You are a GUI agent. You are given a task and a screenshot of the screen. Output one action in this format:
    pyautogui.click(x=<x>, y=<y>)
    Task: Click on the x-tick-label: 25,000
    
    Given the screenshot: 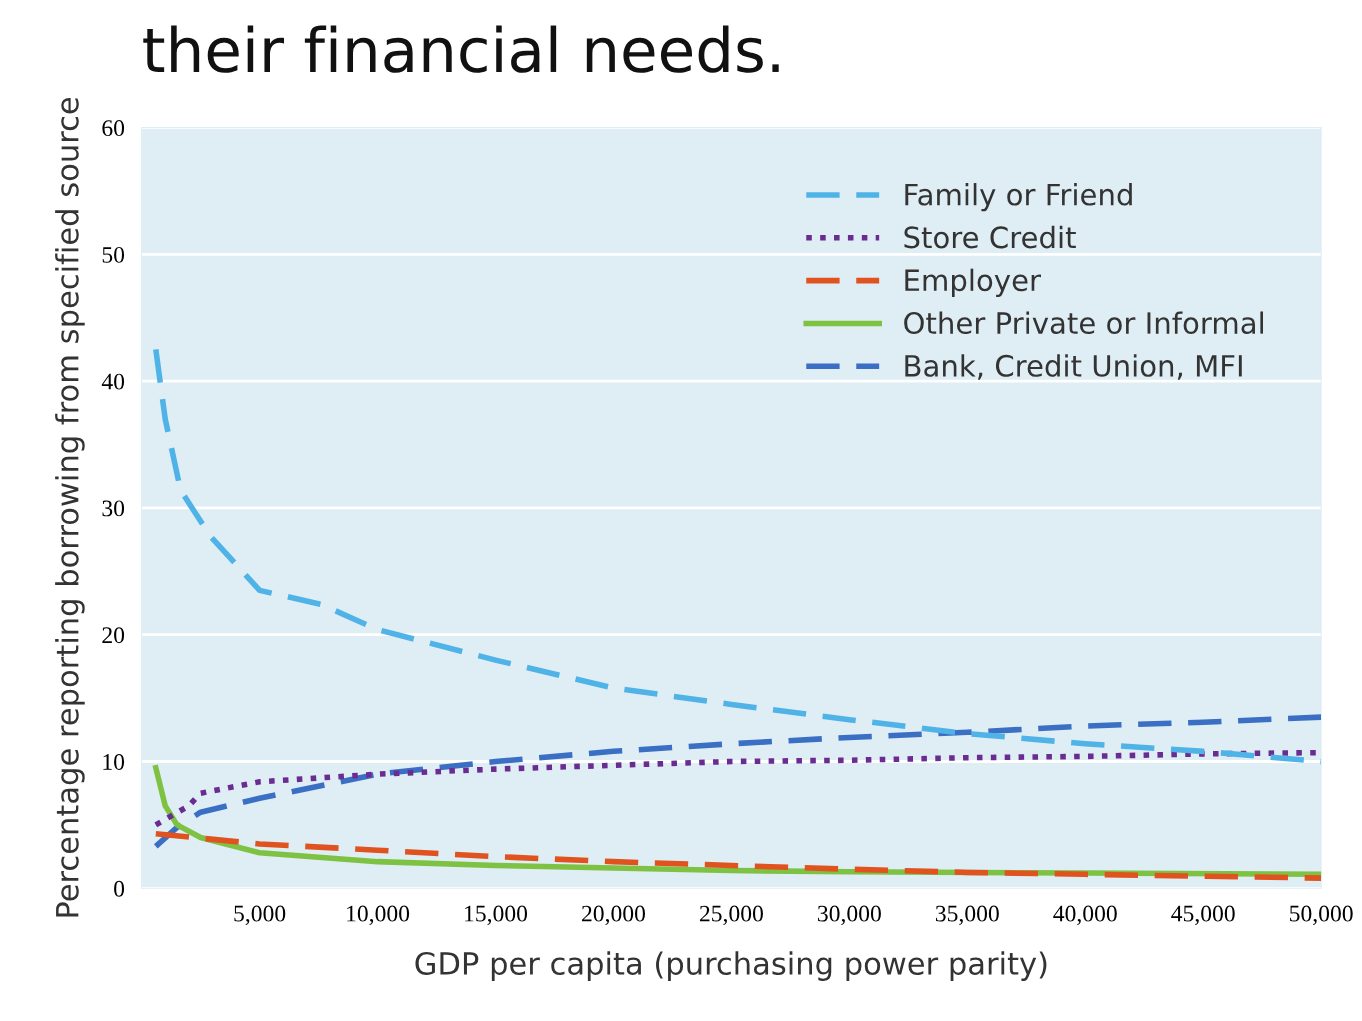 What is the action you would take?
    pyautogui.click(x=731, y=915)
    